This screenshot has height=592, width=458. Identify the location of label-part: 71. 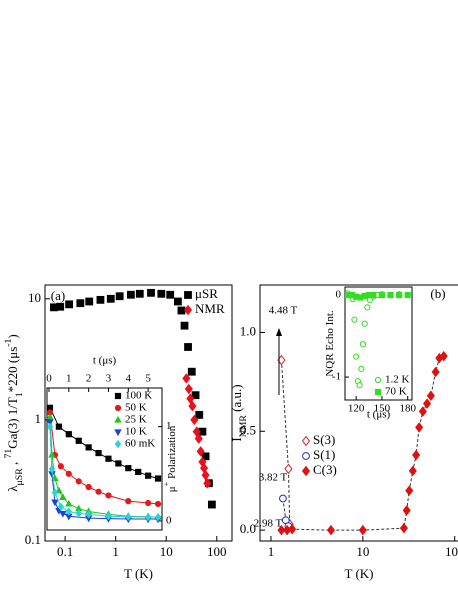
(8, 454).